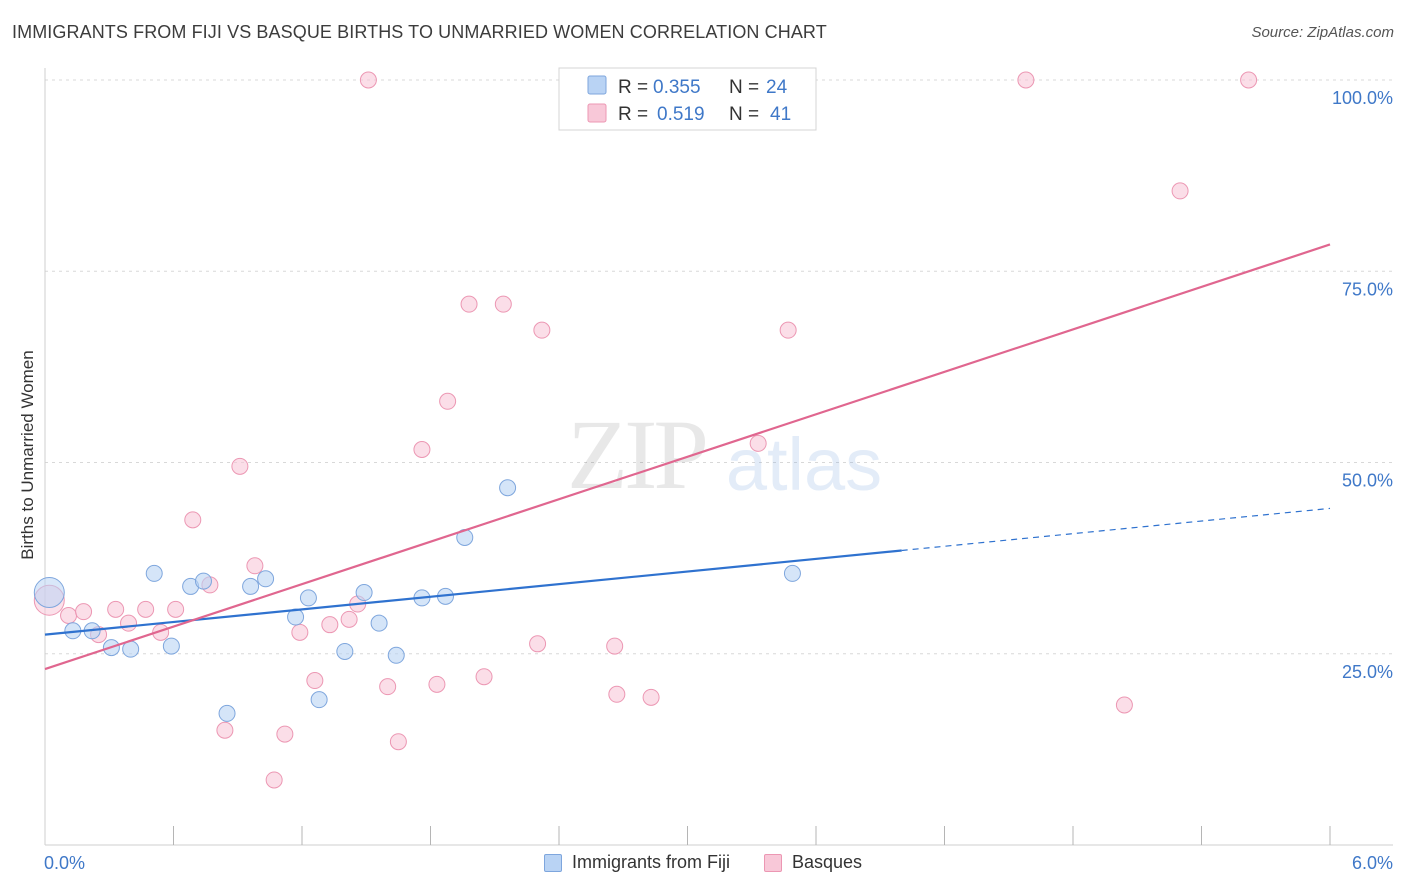 The image size is (1406, 892). Describe the element at coordinates (633, 114) in the screenshot. I see `legend-basques-r-label: R =` at that location.